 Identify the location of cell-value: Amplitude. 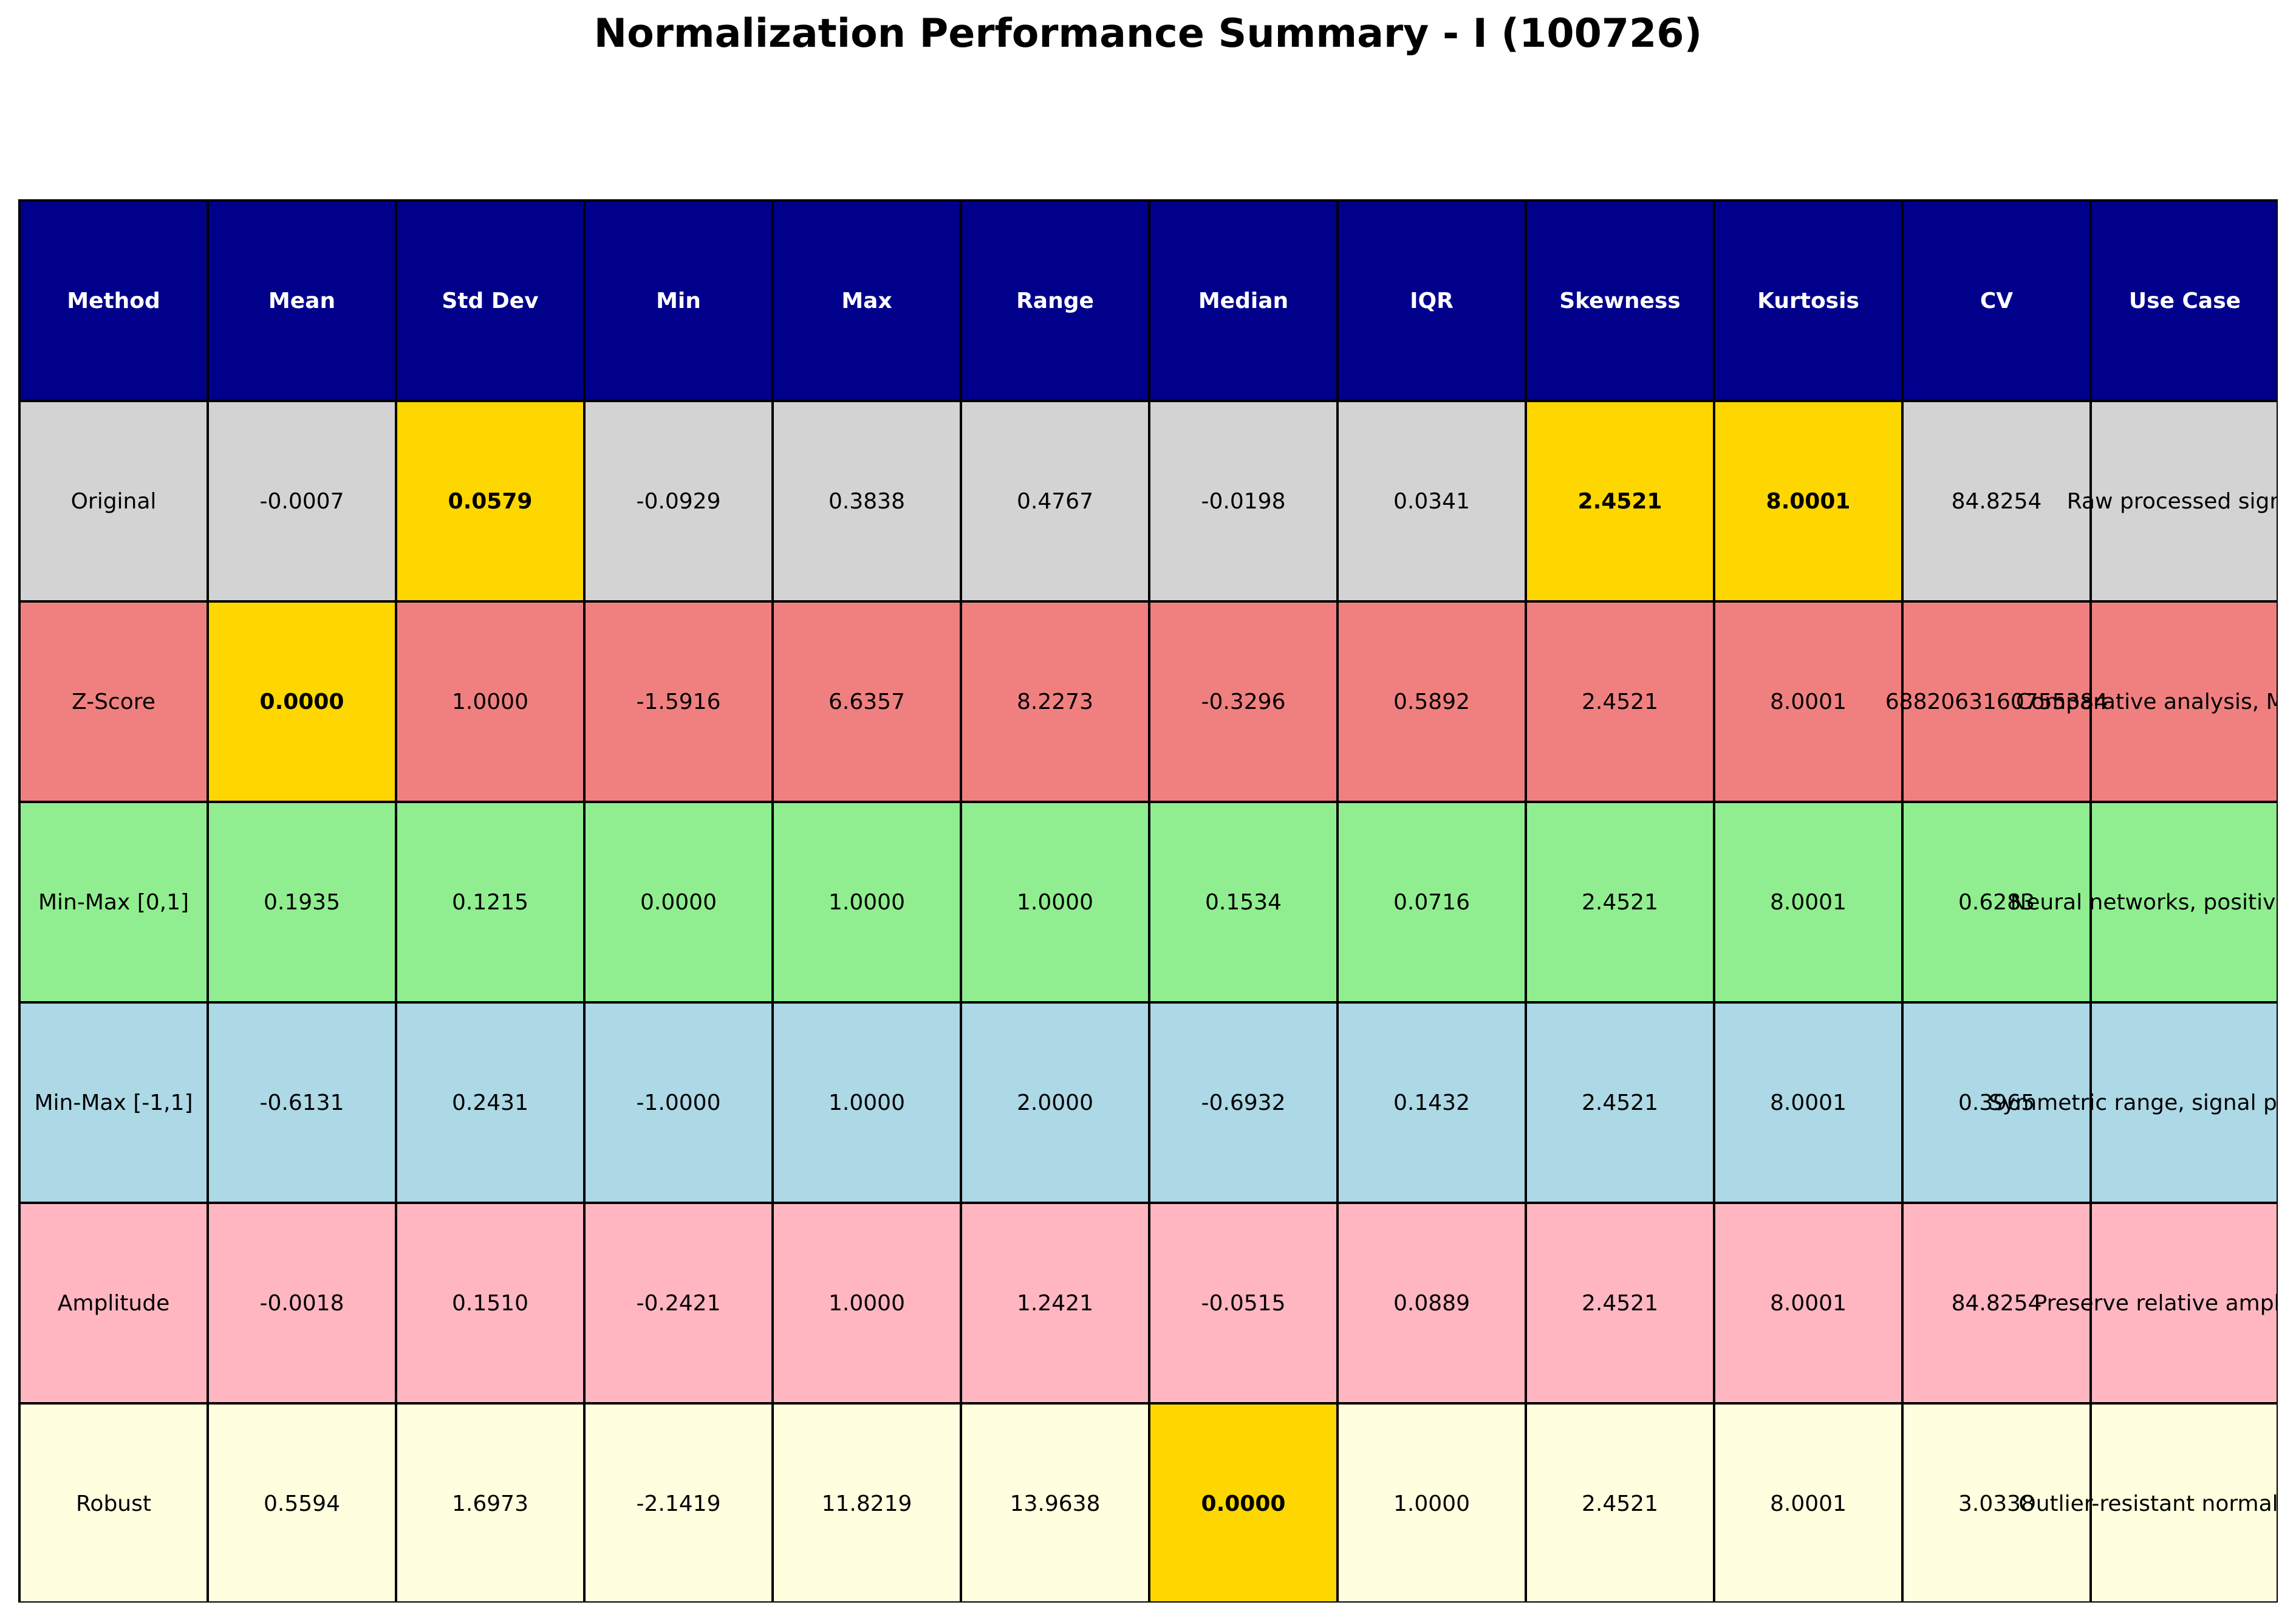
(113, 1303).